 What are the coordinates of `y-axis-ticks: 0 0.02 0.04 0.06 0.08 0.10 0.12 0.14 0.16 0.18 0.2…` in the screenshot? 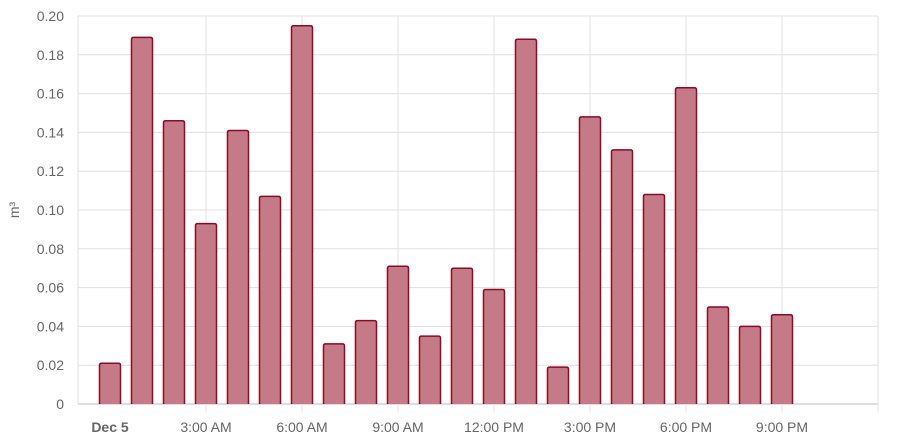 It's located at (50, 210).